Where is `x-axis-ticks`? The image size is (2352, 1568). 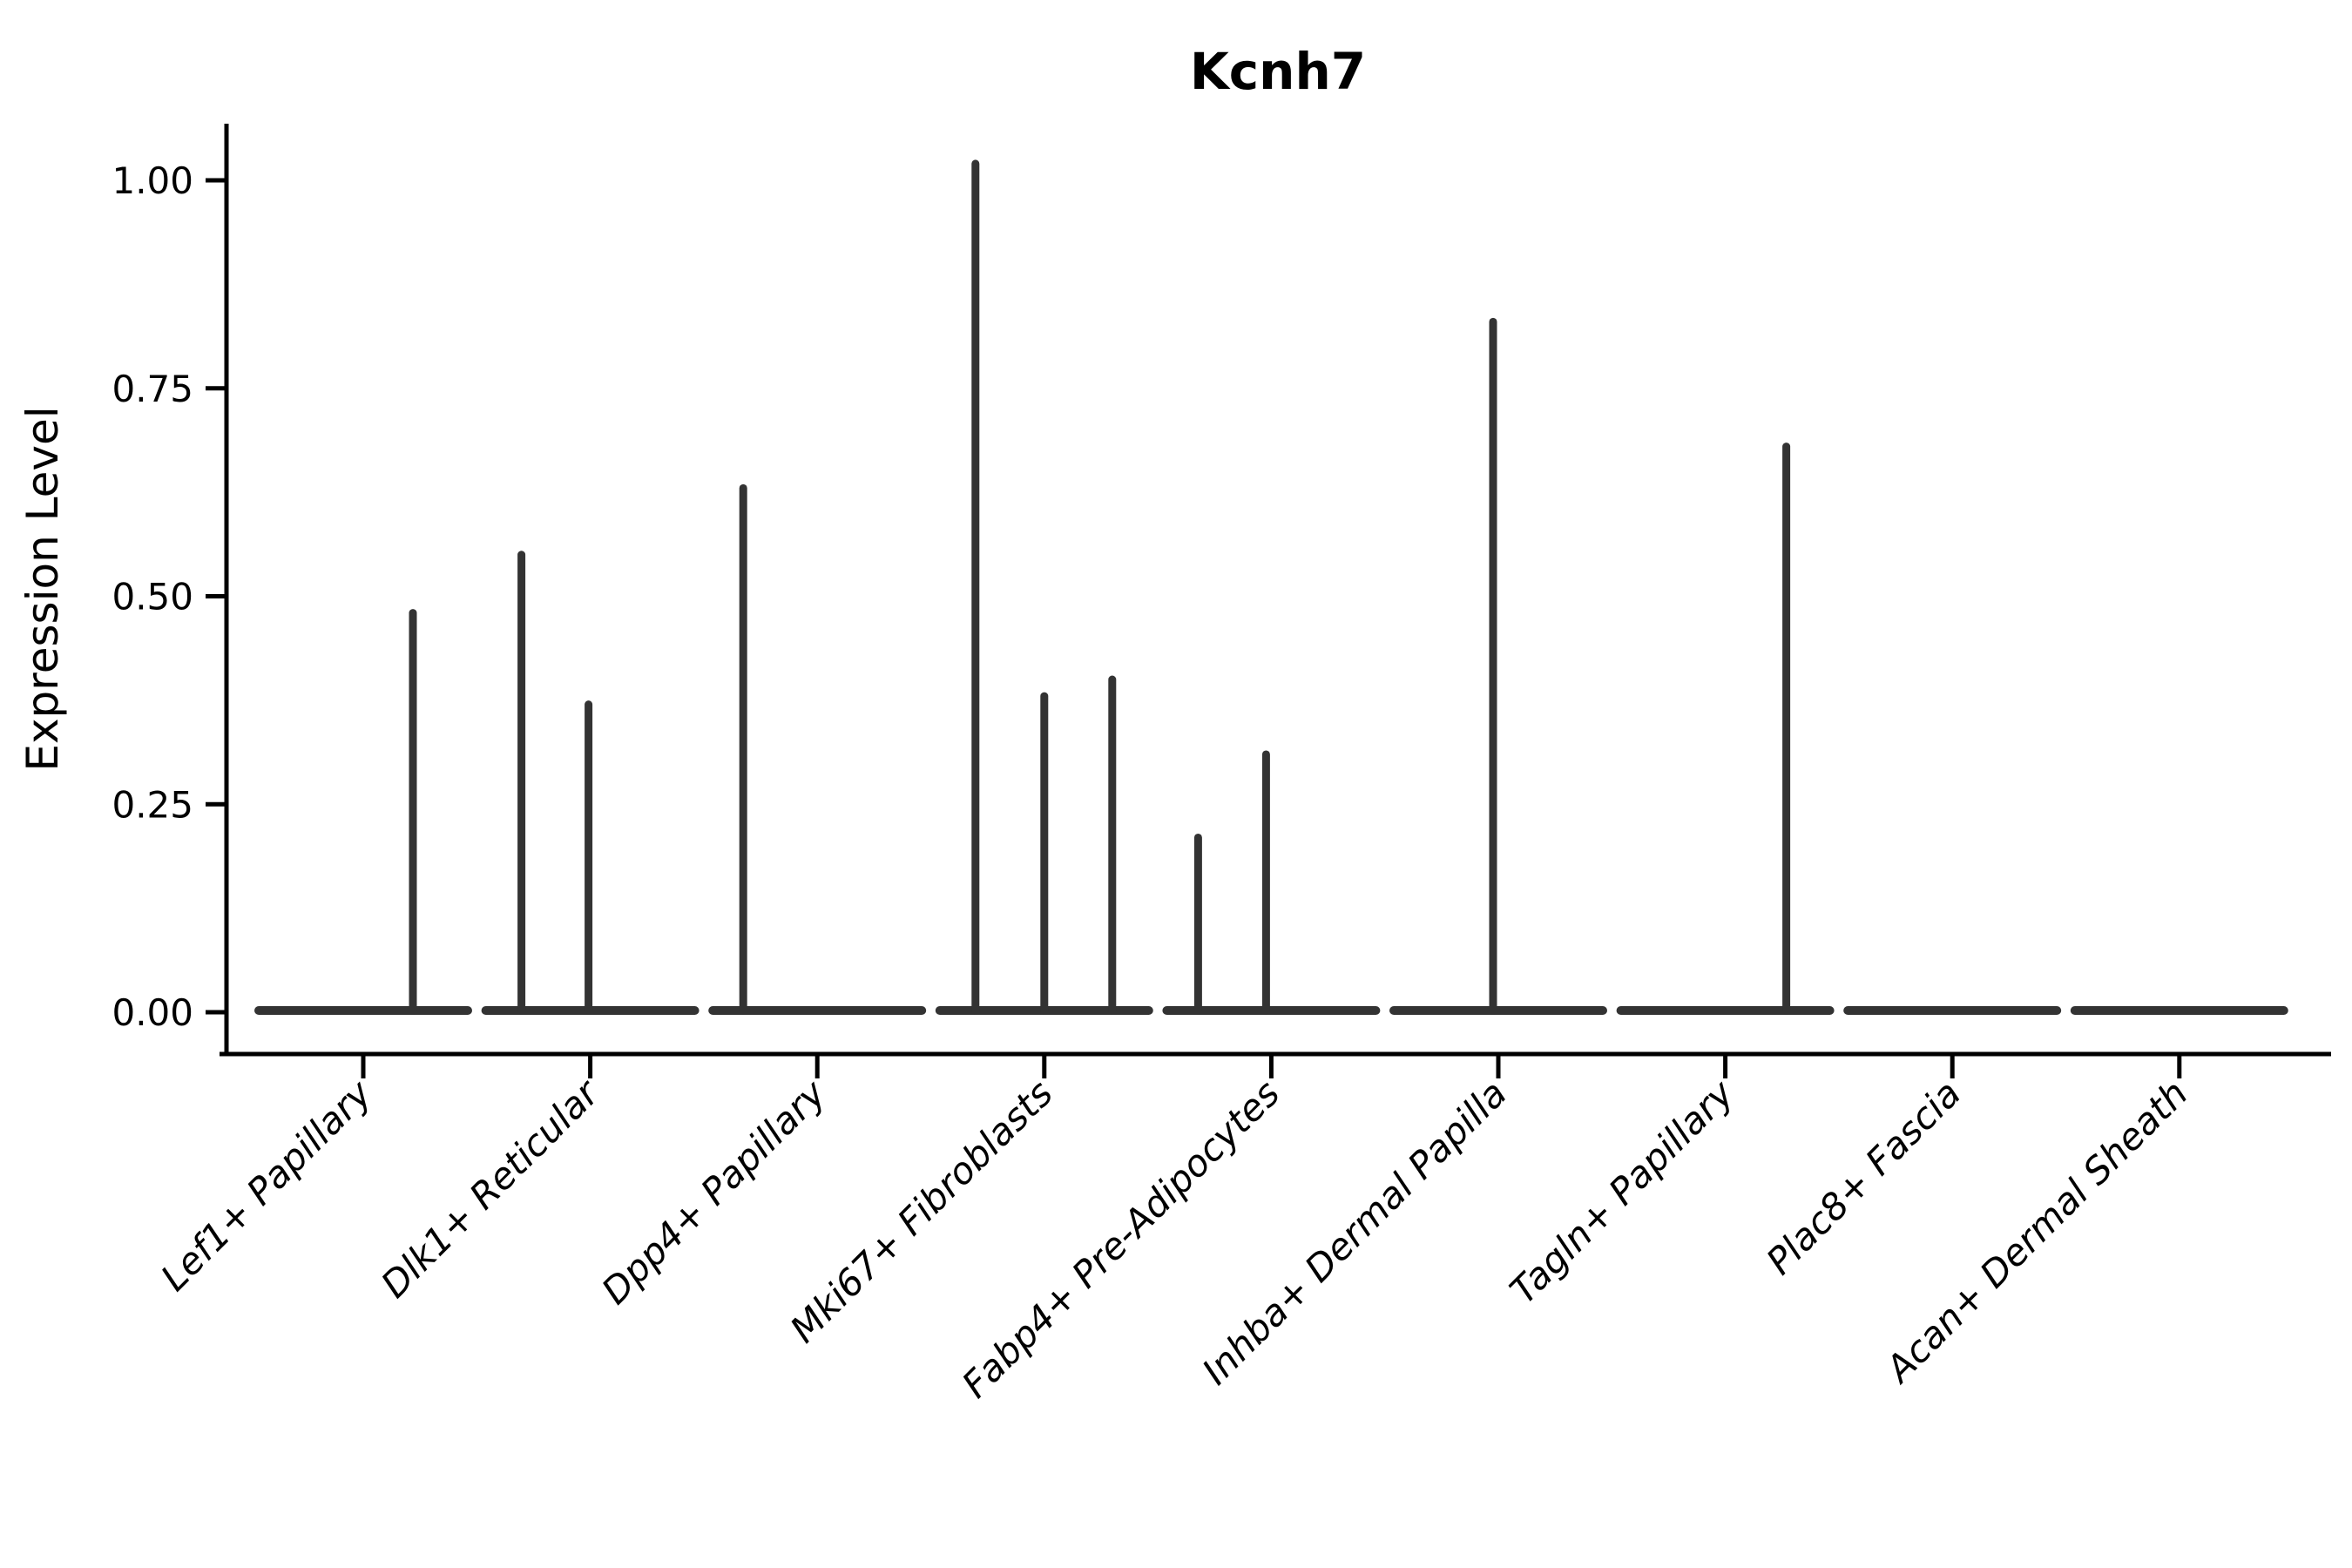 x-axis-ticks is located at coordinates (1271, 1066).